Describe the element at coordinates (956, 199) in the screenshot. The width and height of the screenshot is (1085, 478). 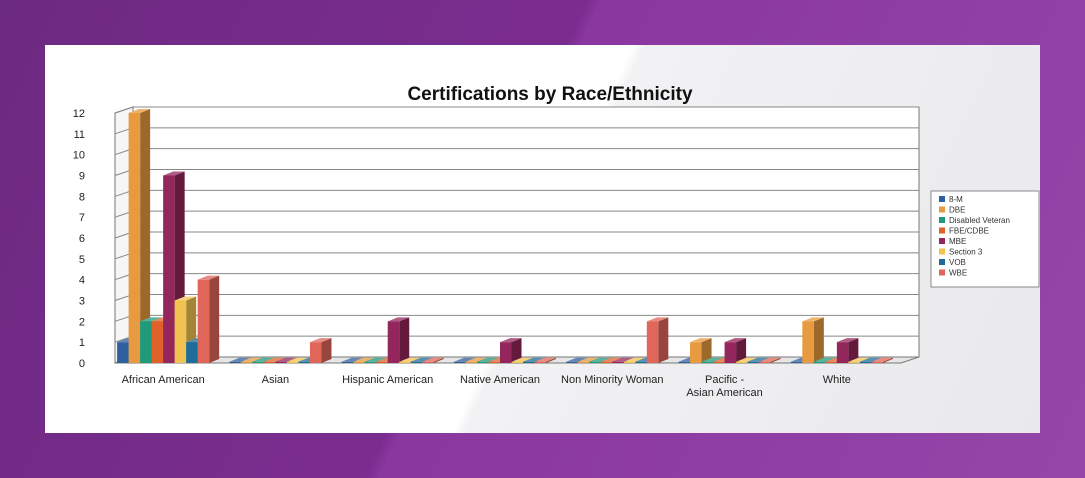
I see `legend-label: 8-M` at that location.